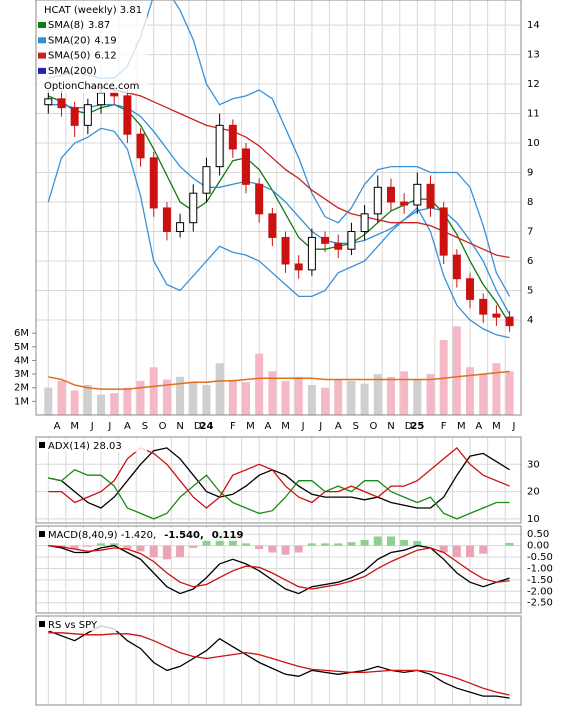 The image size is (566, 706). What do you see at coordinates (93, 10) in the screenshot?
I see `chart-title: HCAT (weekly) 3.81` at bounding box center [93, 10].